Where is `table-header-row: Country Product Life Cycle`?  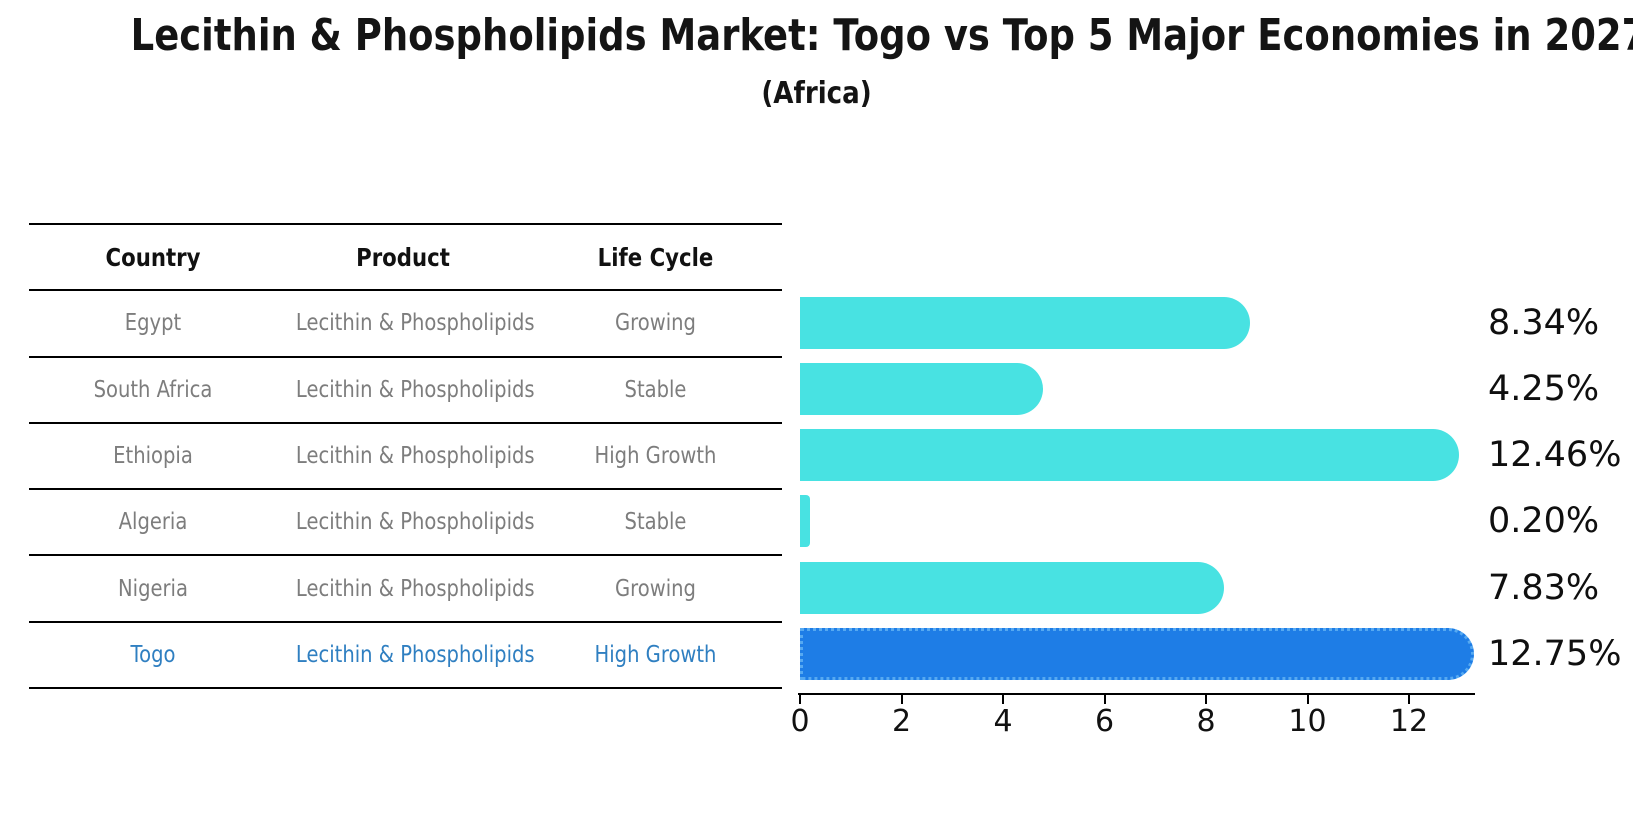 table-header-row: Country Product Life Cycle is located at coordinates (405, 258).